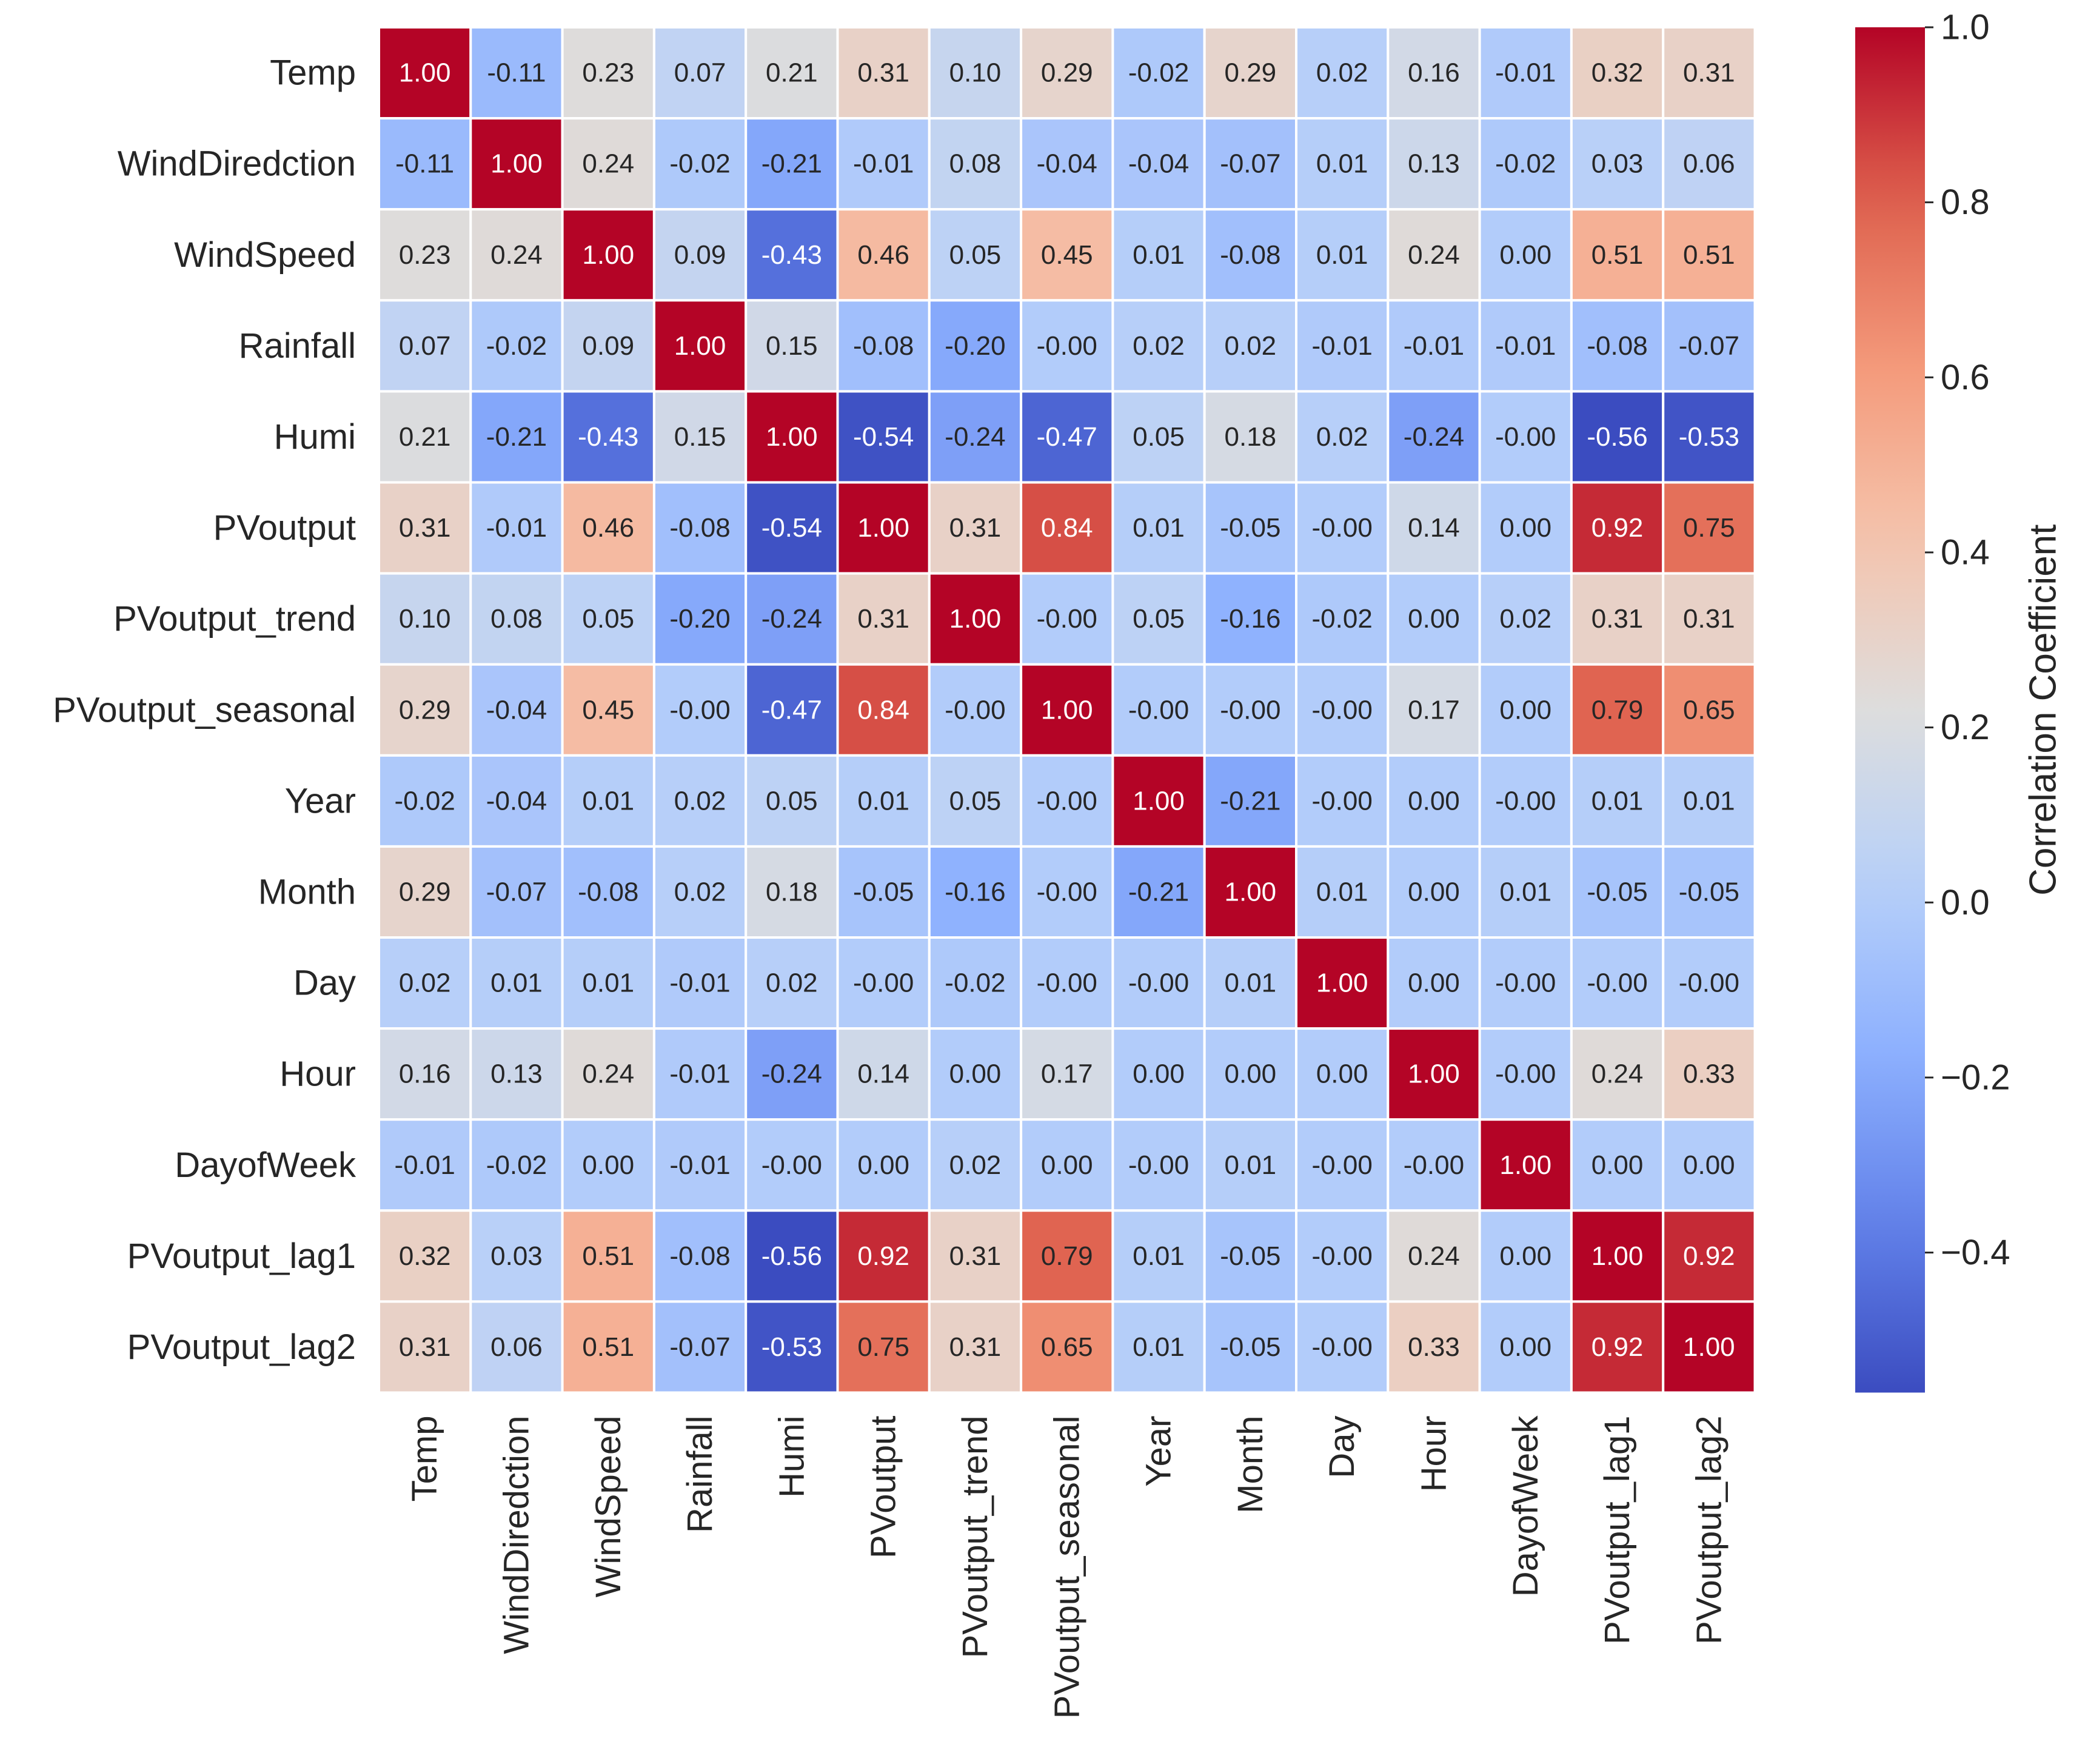 The width and height of the screenshot is (2085, 1764). Describe the element at coordinates (699, 619) in the screenshot. I see `cell-value-label: -0.20` at that location.